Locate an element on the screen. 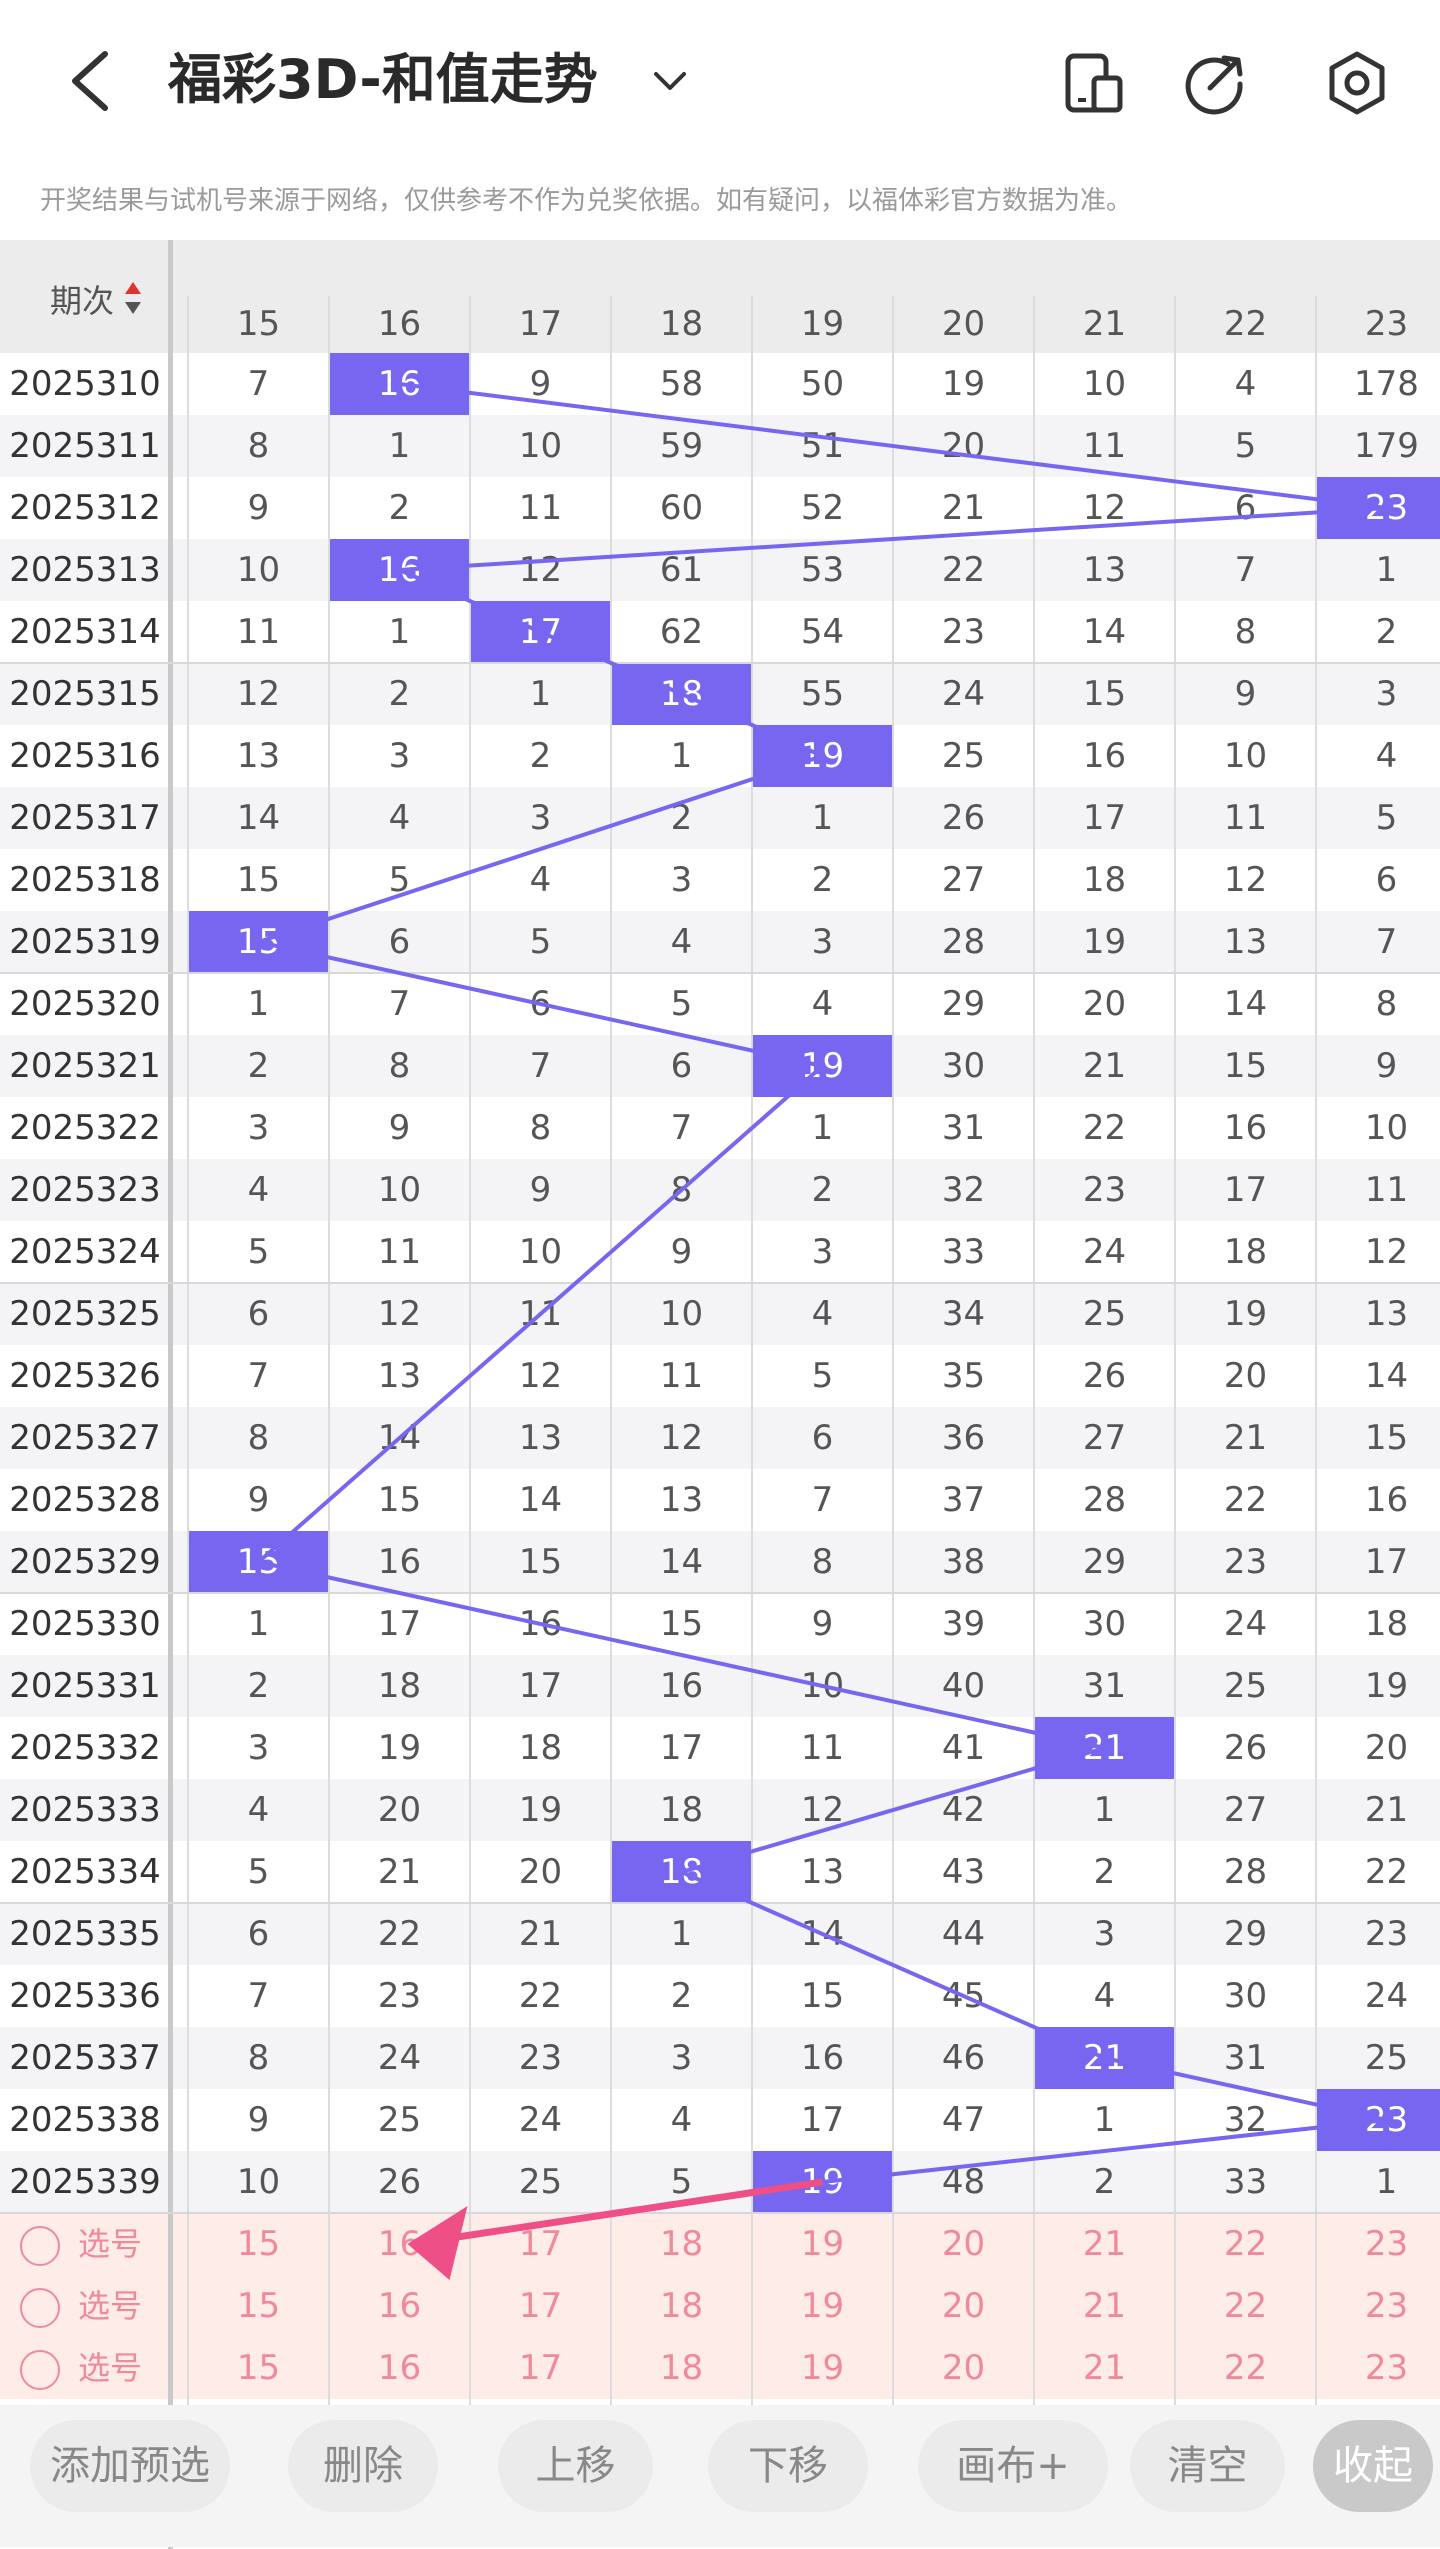 This screenshot has height=2549, width=1440. omission-cell: 7 is located at coordinates (540, 1066).